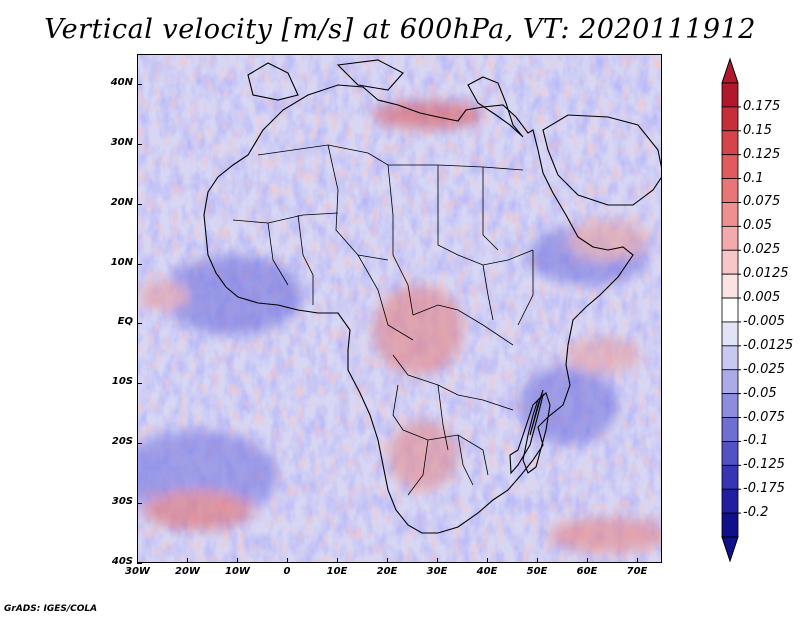  Describe the element at coordinates (122, 561) in the screenshot. I see `y-tick-label: 40S` at that location.